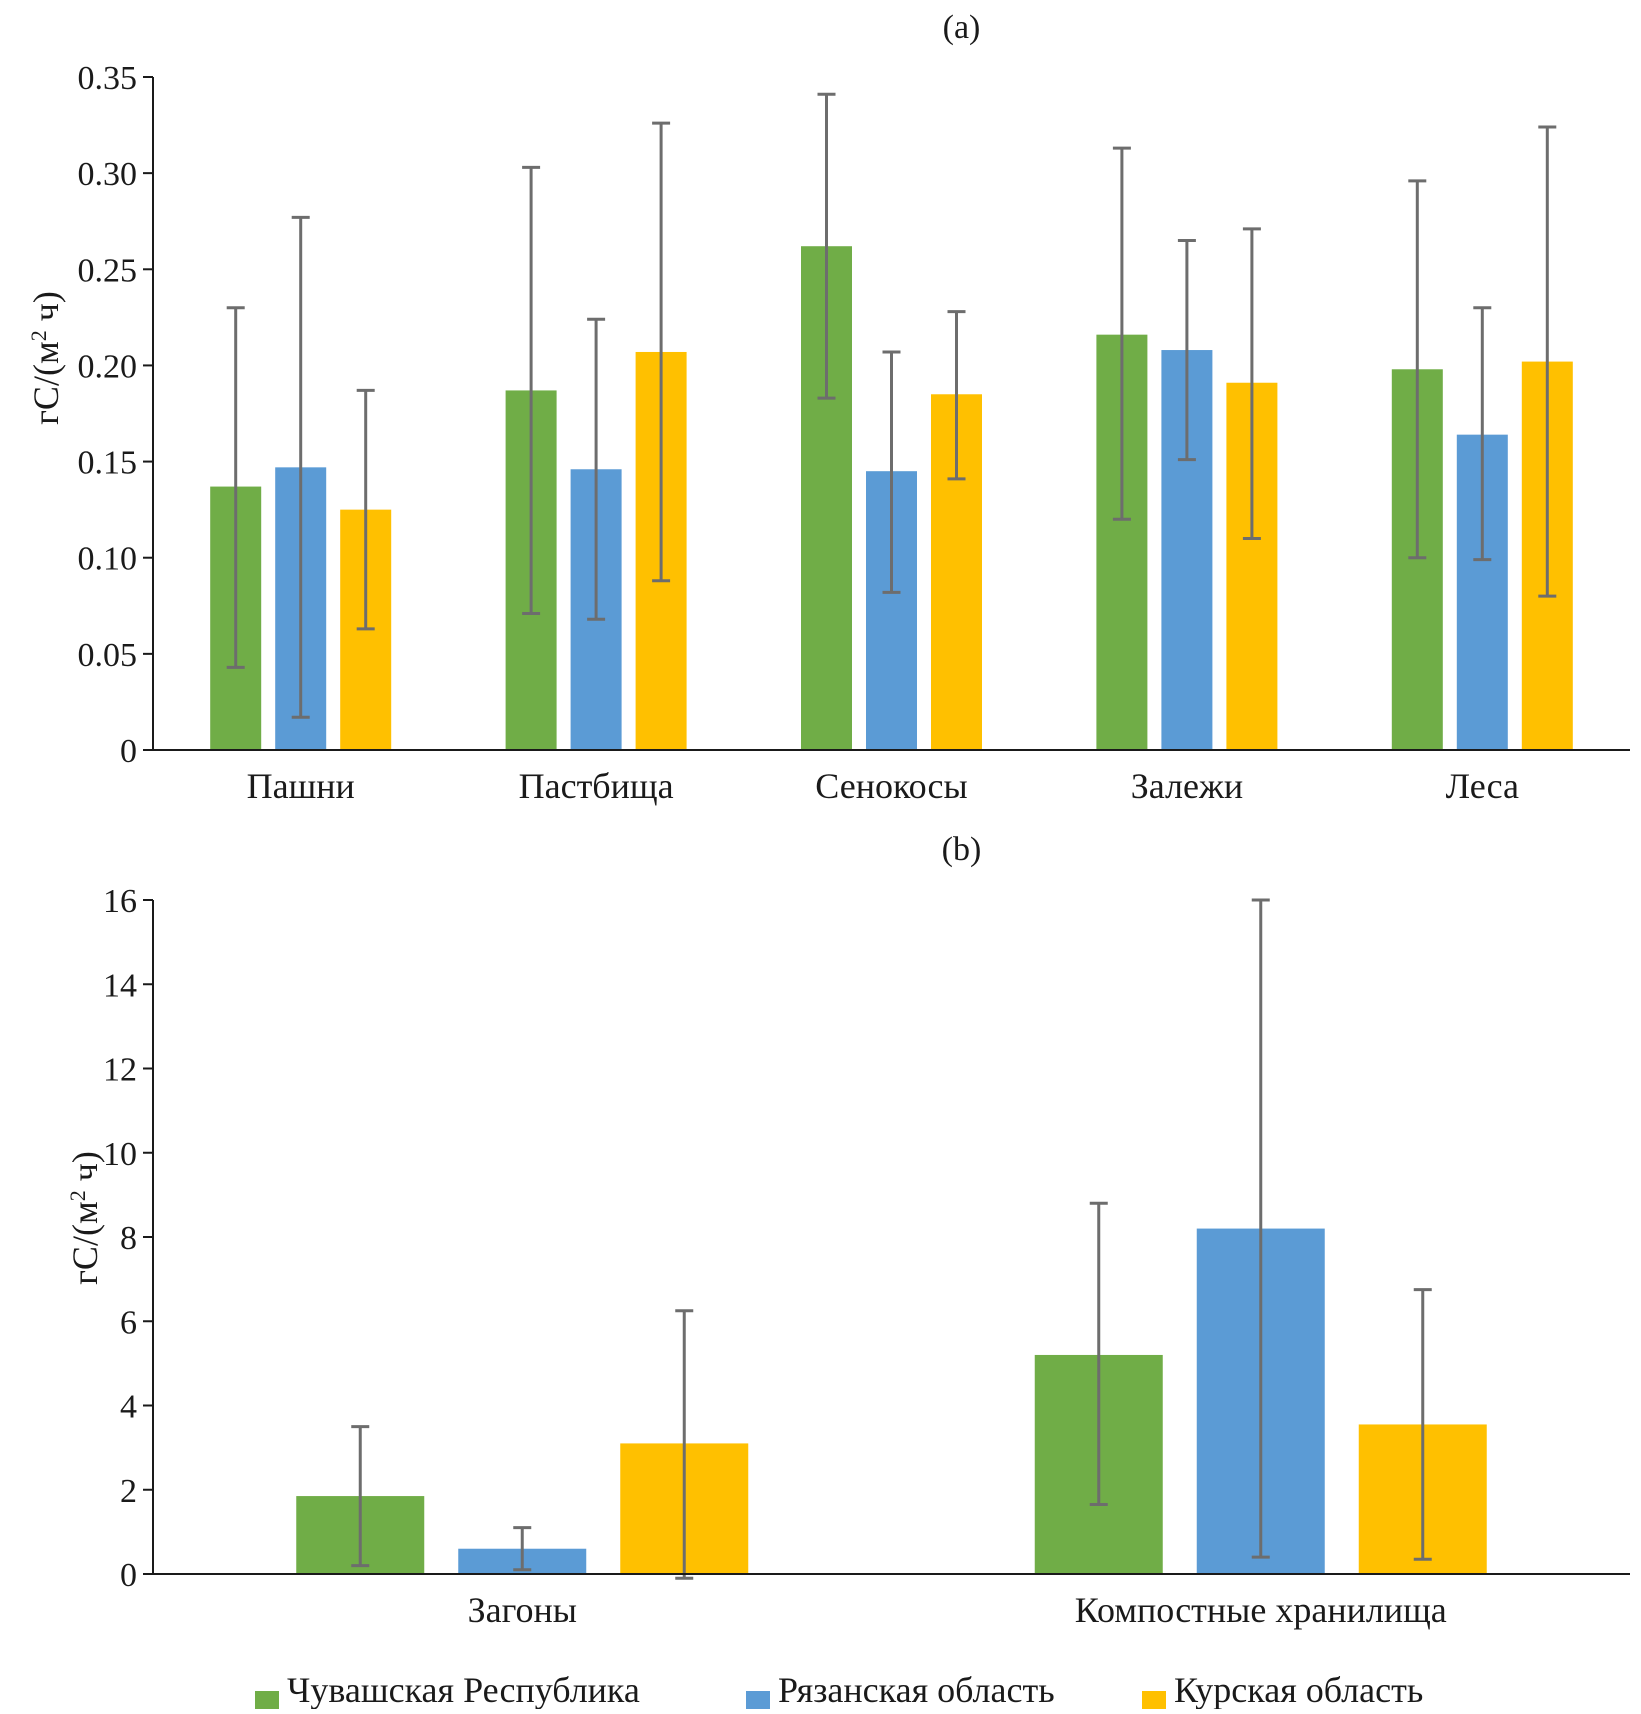  What do you see at coordinates (108, 366) in the screenshot?
I see `y-tick-label: 0.20` at bounding box center [108, 366].